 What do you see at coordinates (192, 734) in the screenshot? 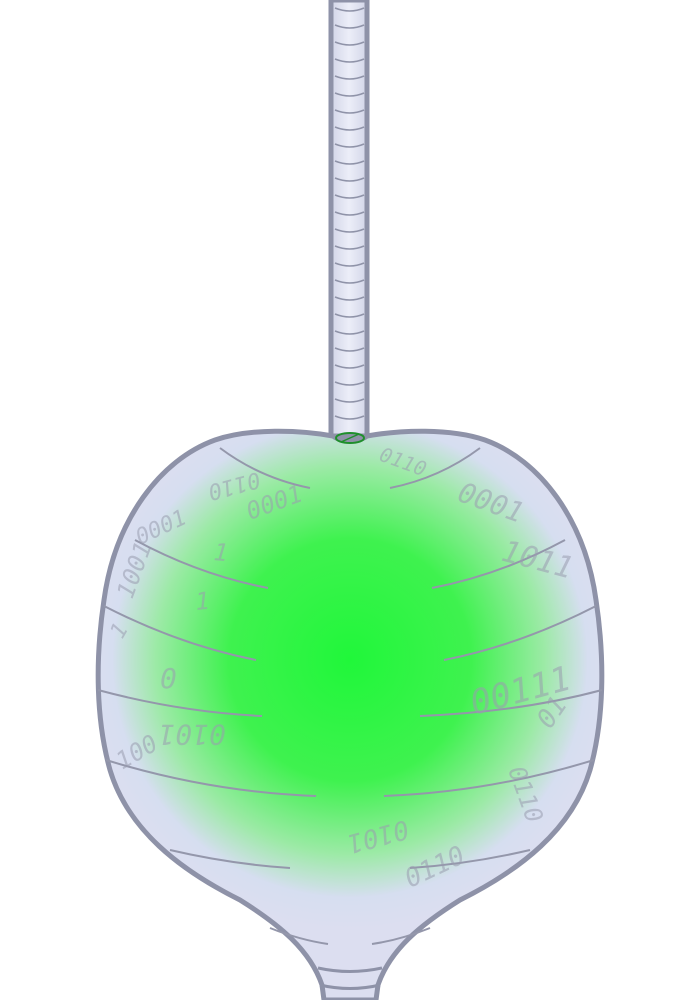
I see `binary-digit-group: 0101` at bounding box center [192, 734].